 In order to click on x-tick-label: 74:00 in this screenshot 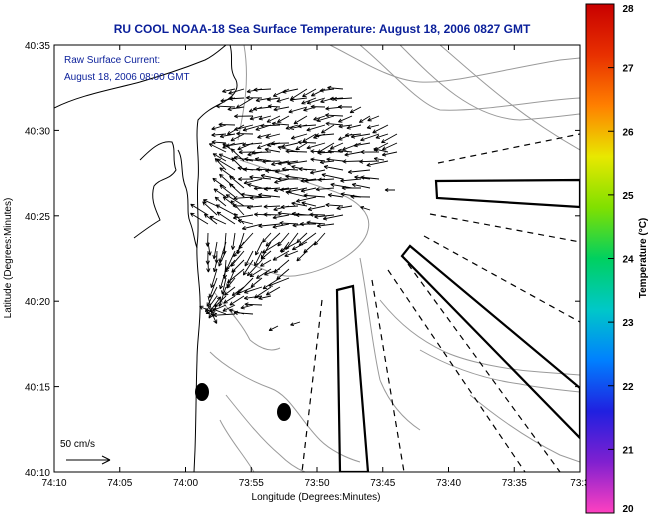, I will do `click(185, 483)`.